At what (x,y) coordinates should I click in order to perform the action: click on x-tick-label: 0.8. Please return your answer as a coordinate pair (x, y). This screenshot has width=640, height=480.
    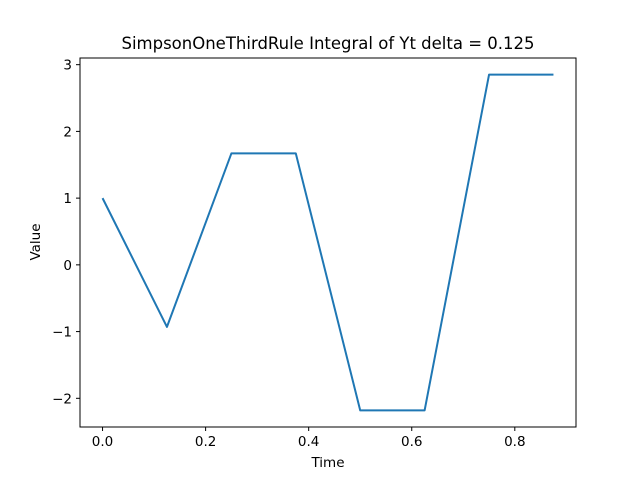
    Looking at the image, I should click on (514, 442).